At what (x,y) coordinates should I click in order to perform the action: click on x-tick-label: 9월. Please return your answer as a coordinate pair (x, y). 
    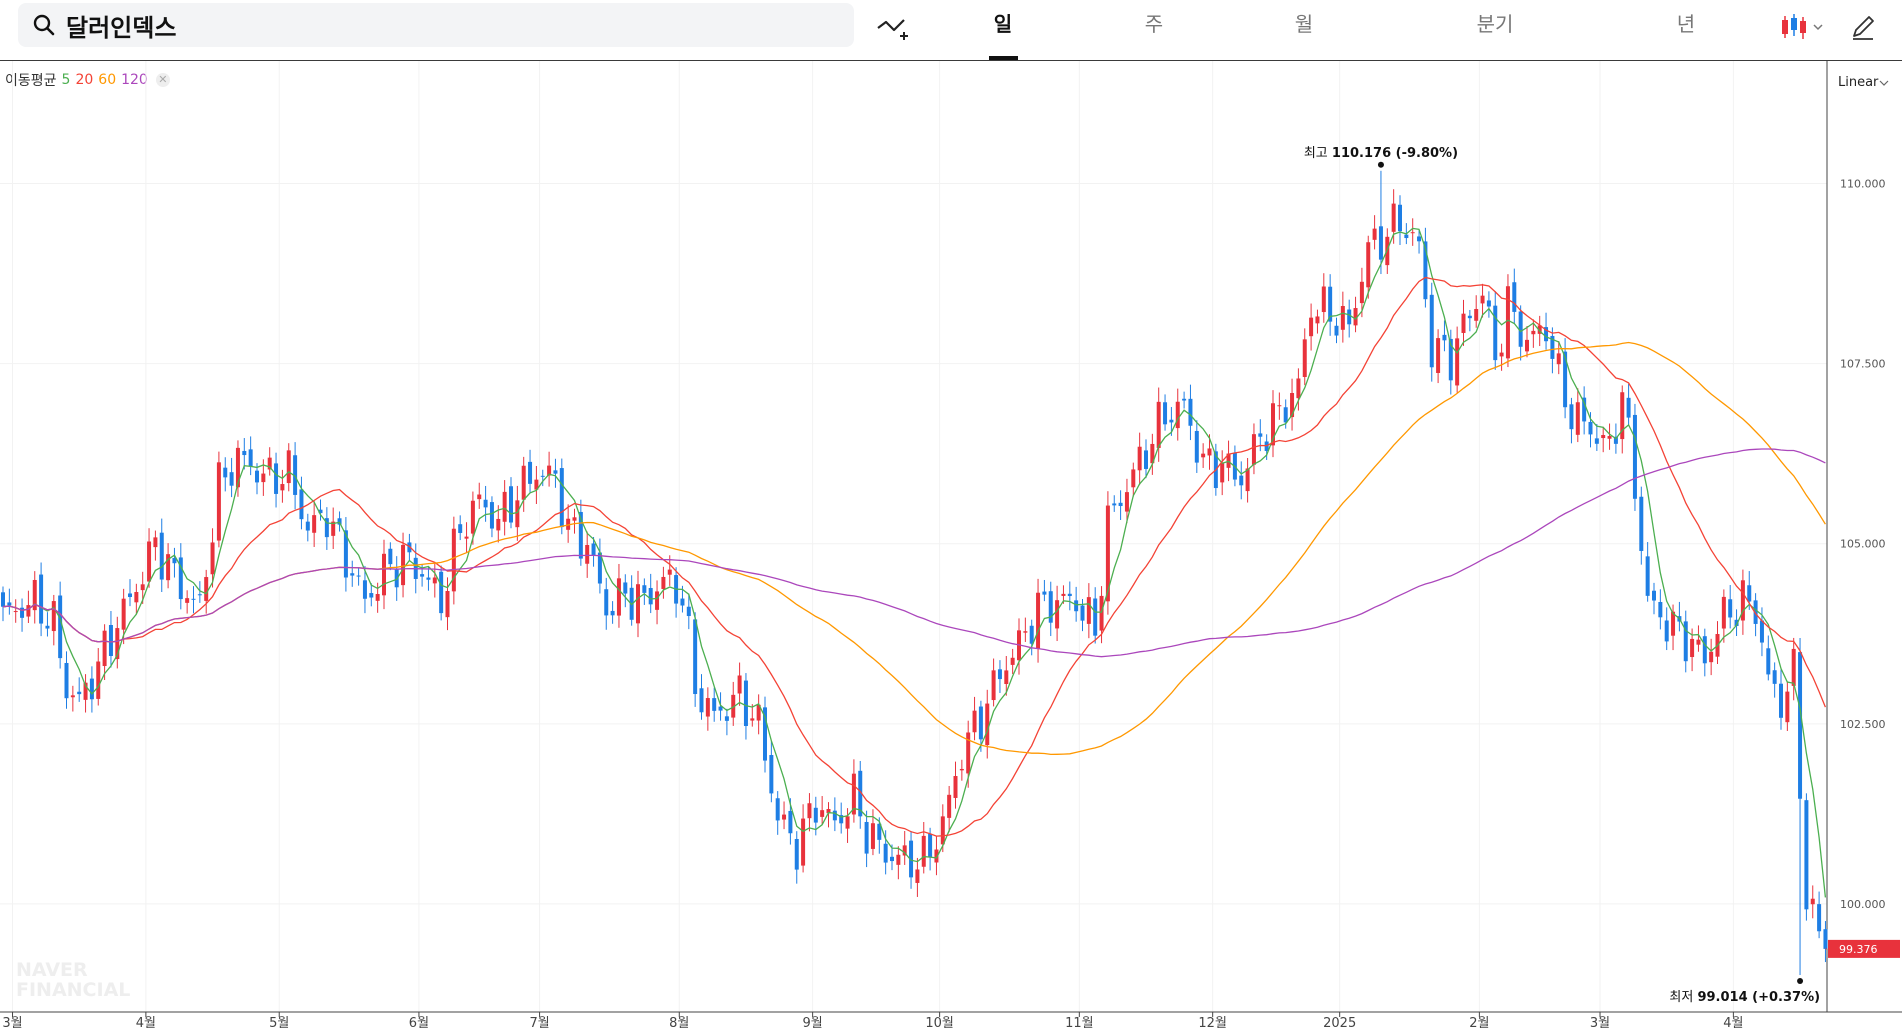
    Looking at the image, I should click on (813, 1023).